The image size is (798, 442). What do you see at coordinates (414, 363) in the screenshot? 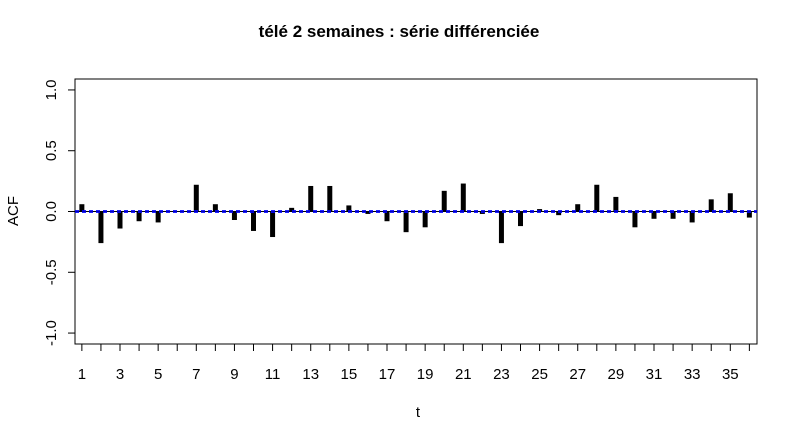
I see `x-axis: 1 3 5 7 9 11 13 15 17 19 21 23 25 27 29 31 33 35` at bounding box center [414, 363].